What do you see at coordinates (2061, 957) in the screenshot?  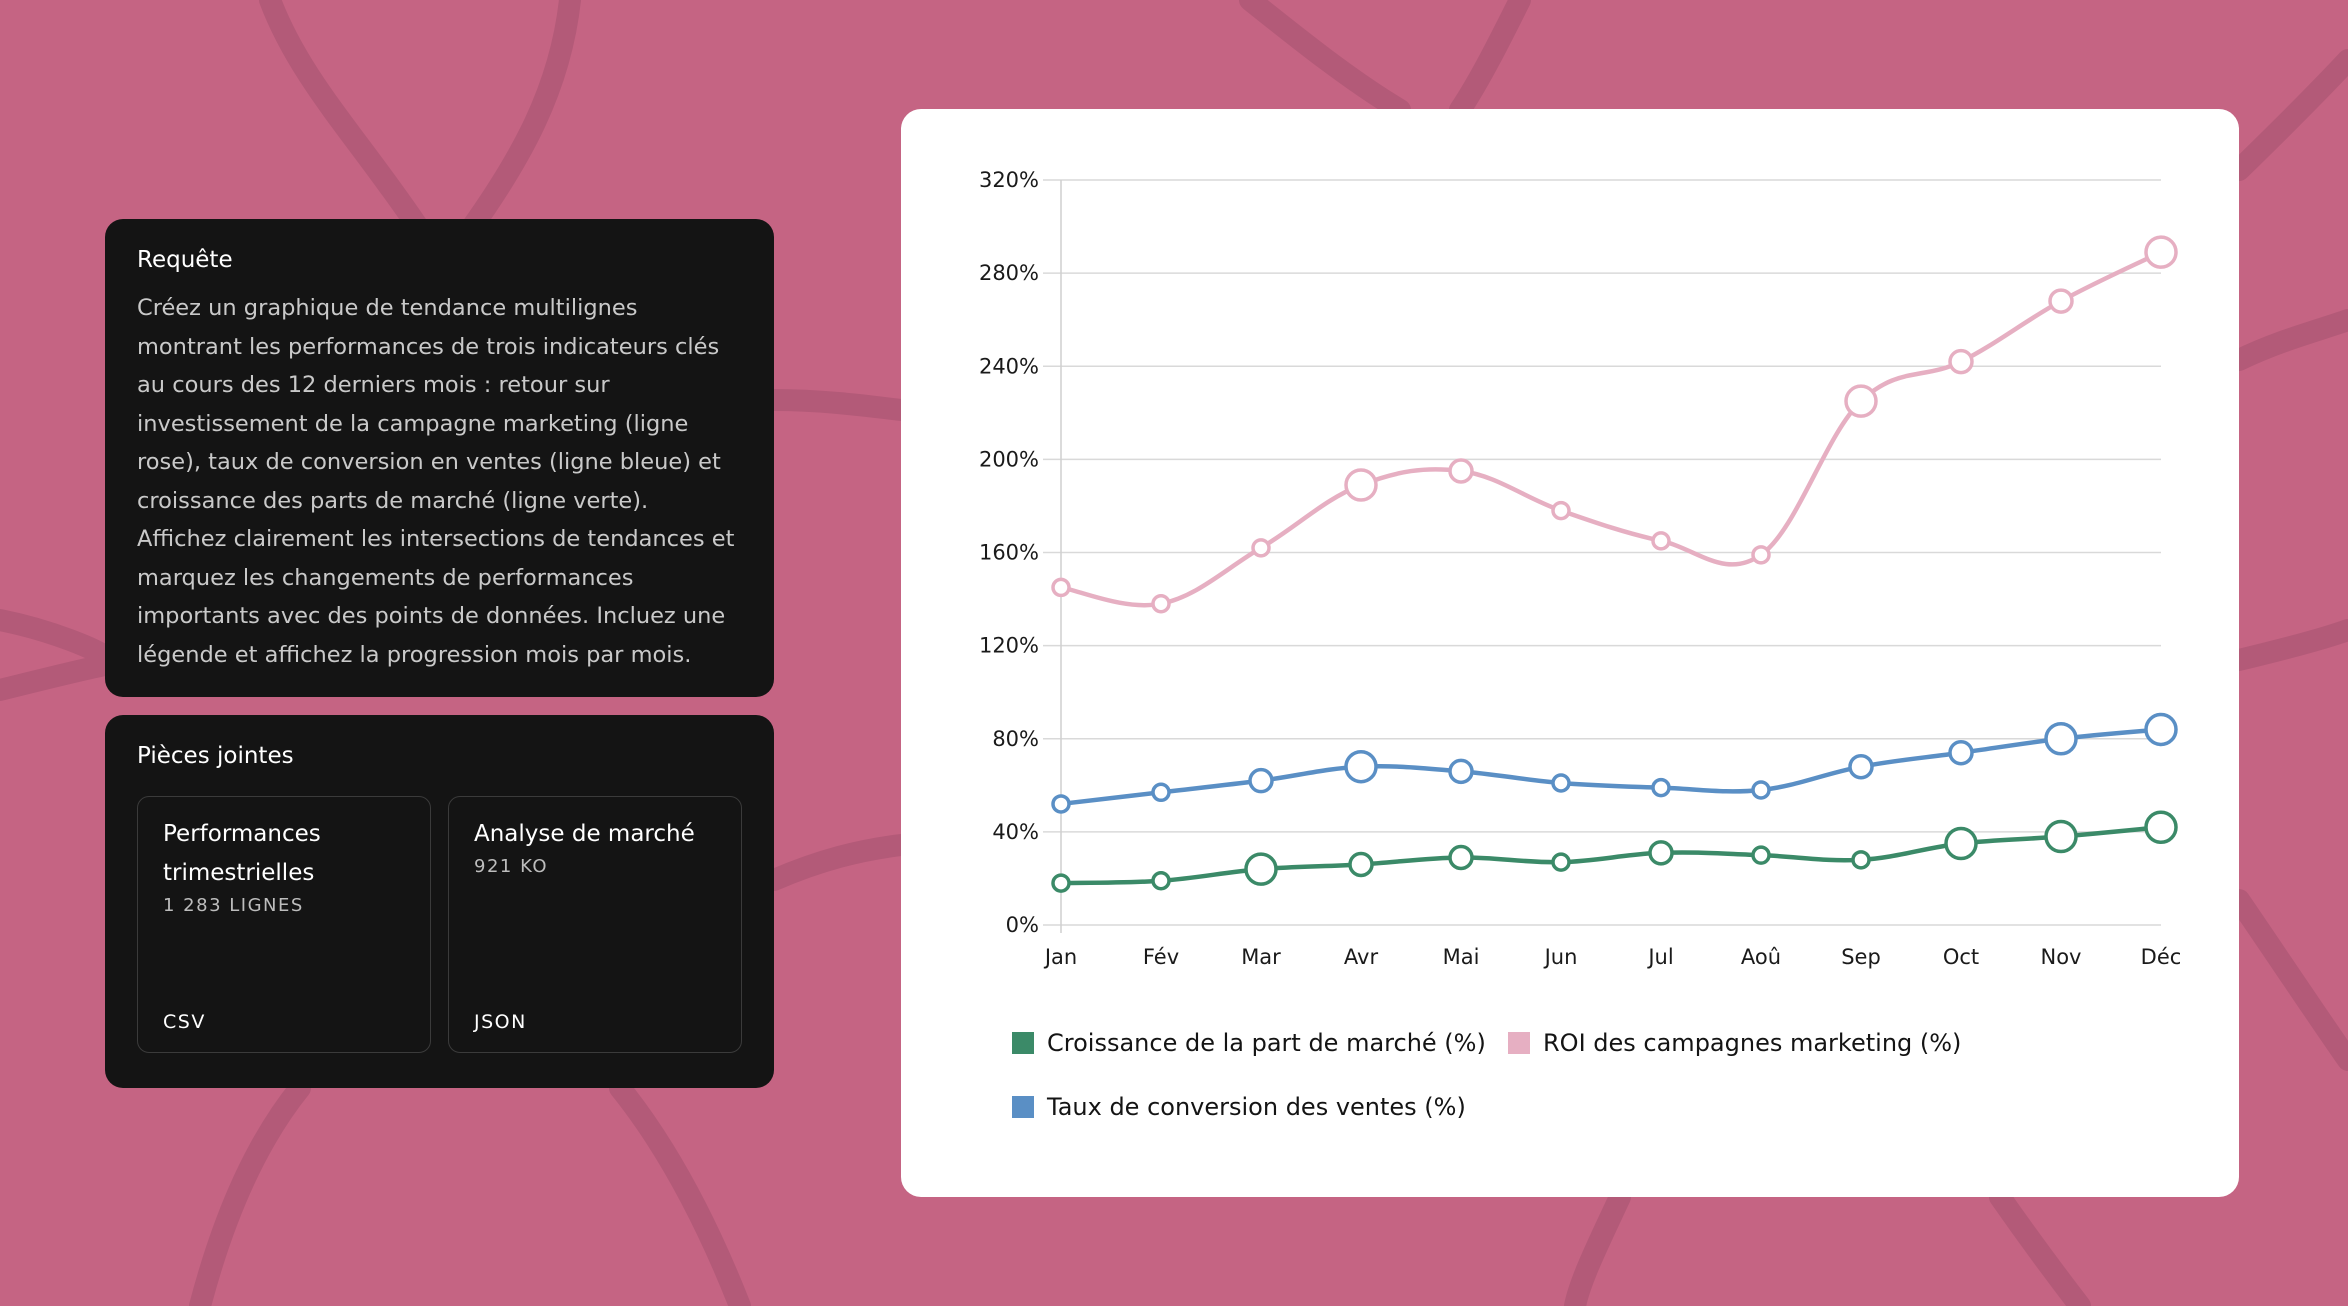 I see `x-tick-label: Nov` at bounding box center [2061, 957].